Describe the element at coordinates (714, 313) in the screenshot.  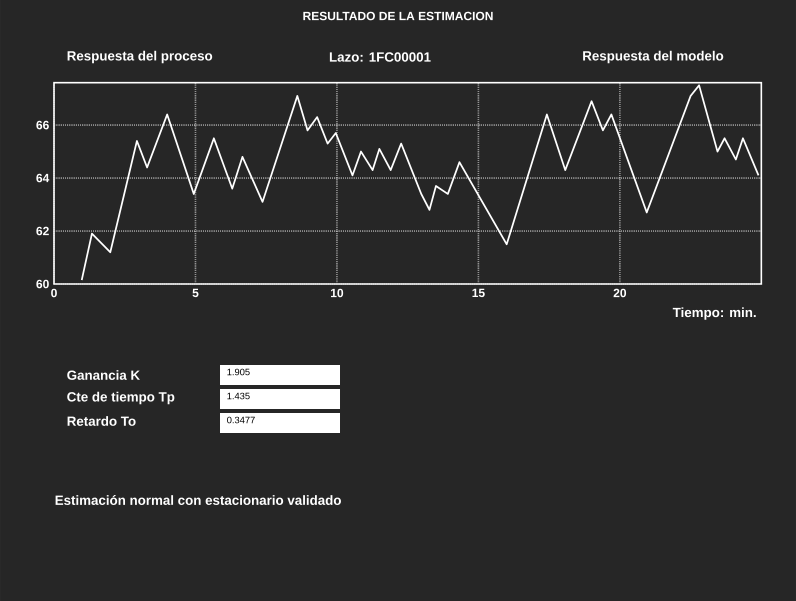
I see `x-axis-title: Tiempo: min.` at that location.